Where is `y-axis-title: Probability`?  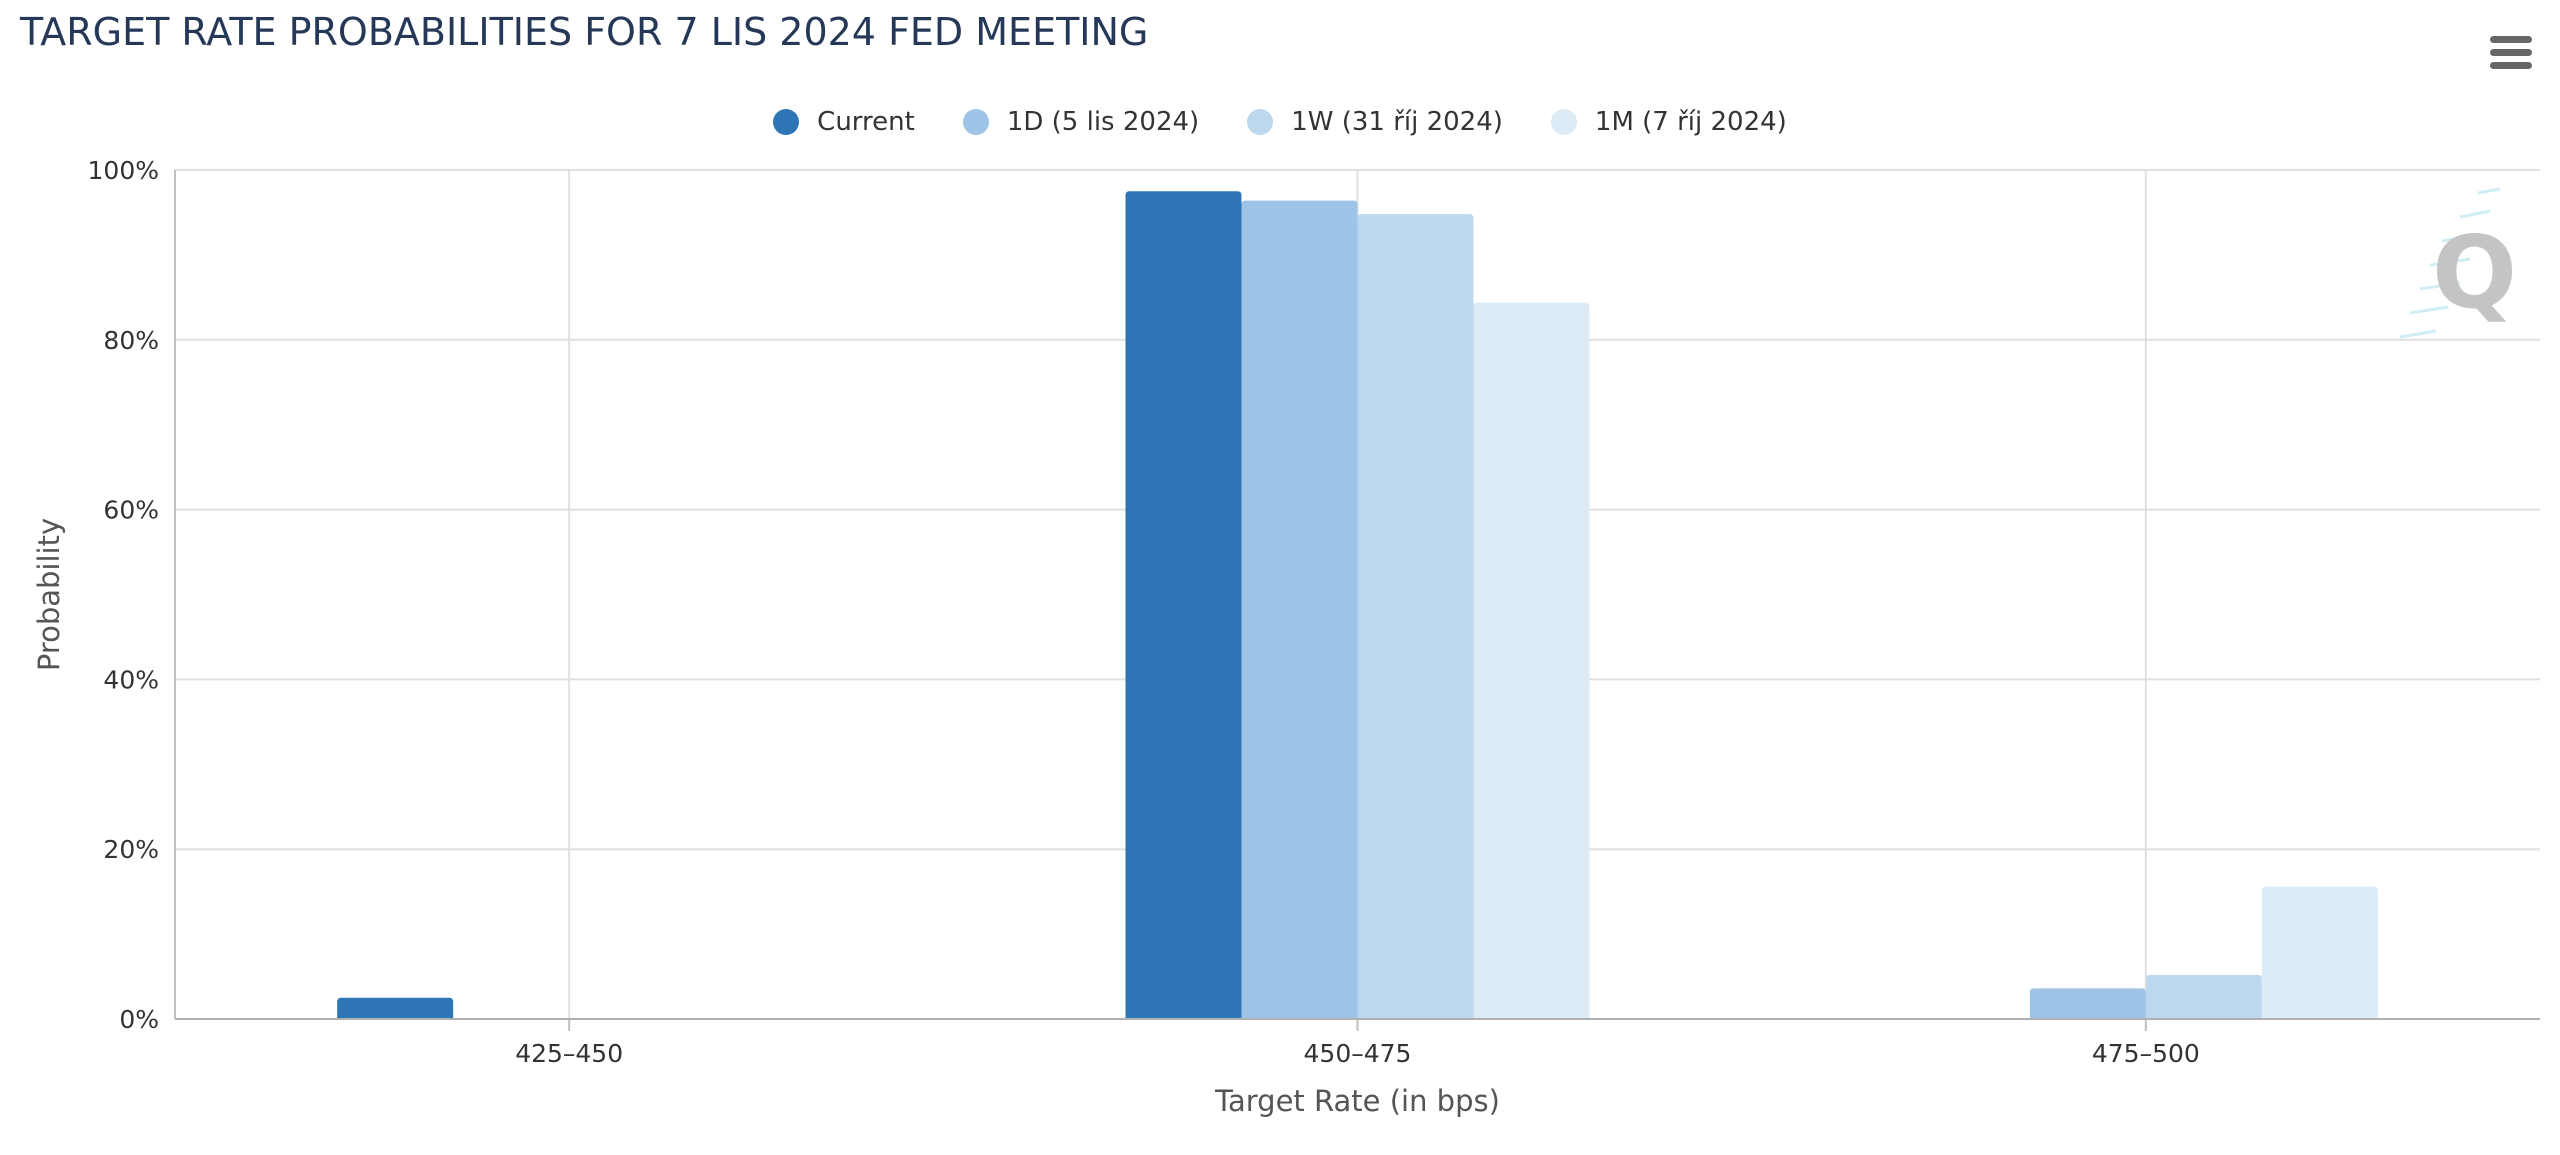
y-axis-title: Probability is located at coordinates (49, 594).